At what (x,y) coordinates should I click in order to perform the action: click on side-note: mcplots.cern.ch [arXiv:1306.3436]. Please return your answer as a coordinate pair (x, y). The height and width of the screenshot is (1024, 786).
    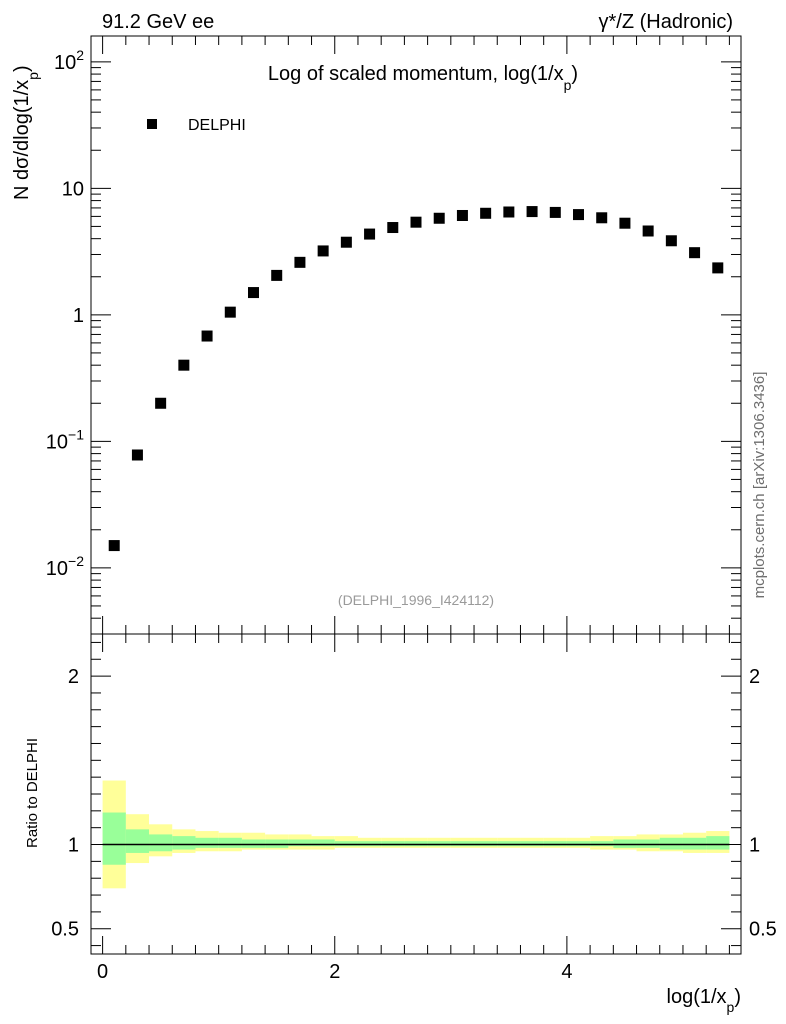
    Looking at the image, I should click on (759, 485).